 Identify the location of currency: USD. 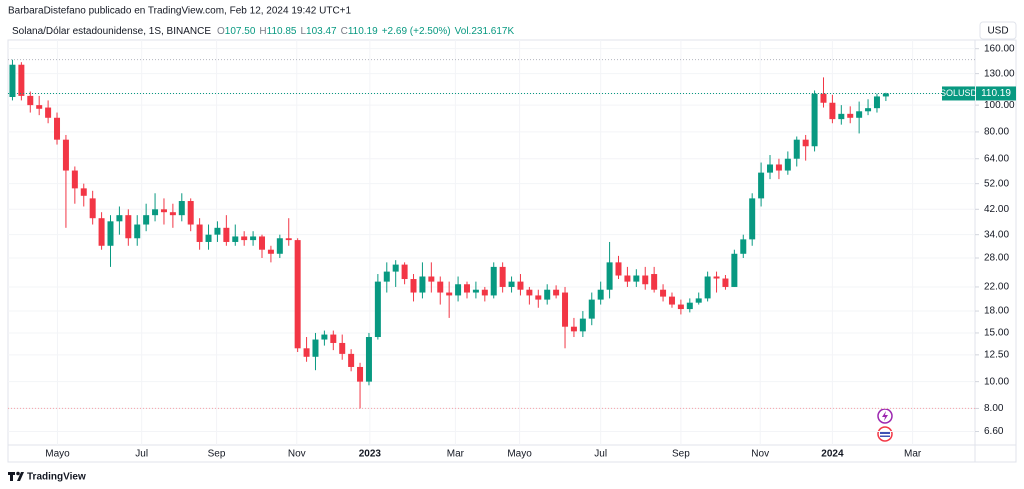
(997, 31).